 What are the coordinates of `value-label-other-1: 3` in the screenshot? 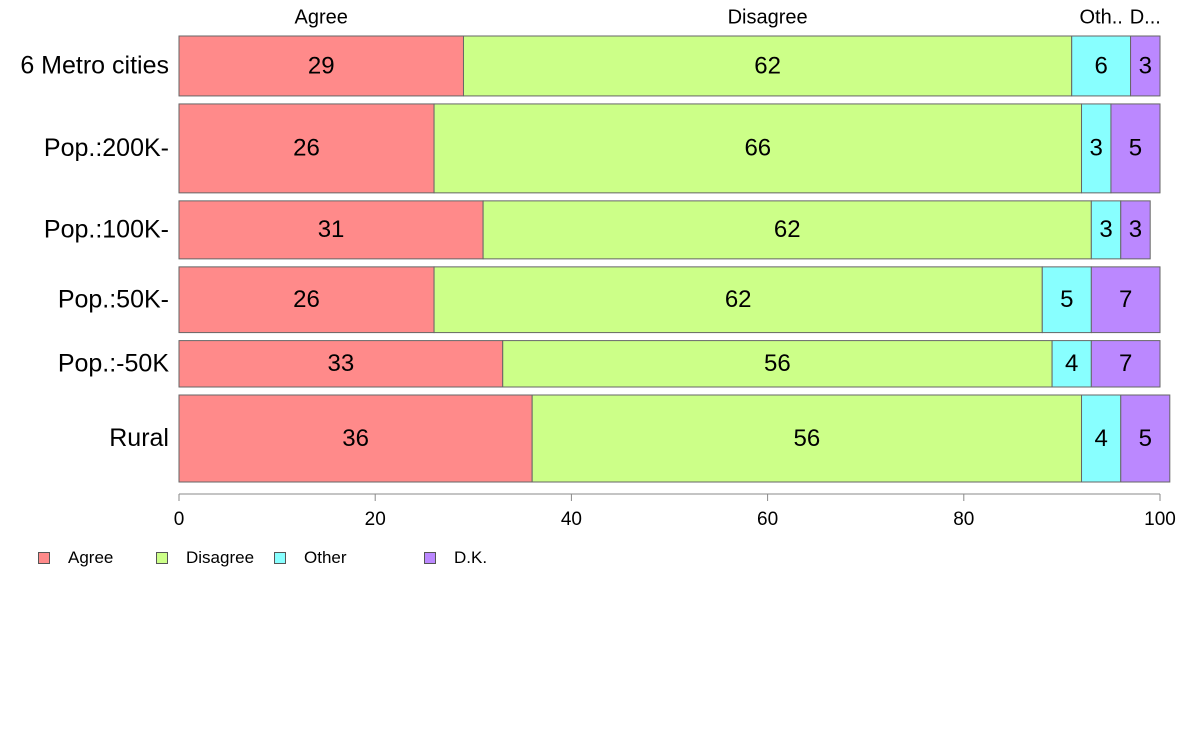 It's located at (1096, 148).